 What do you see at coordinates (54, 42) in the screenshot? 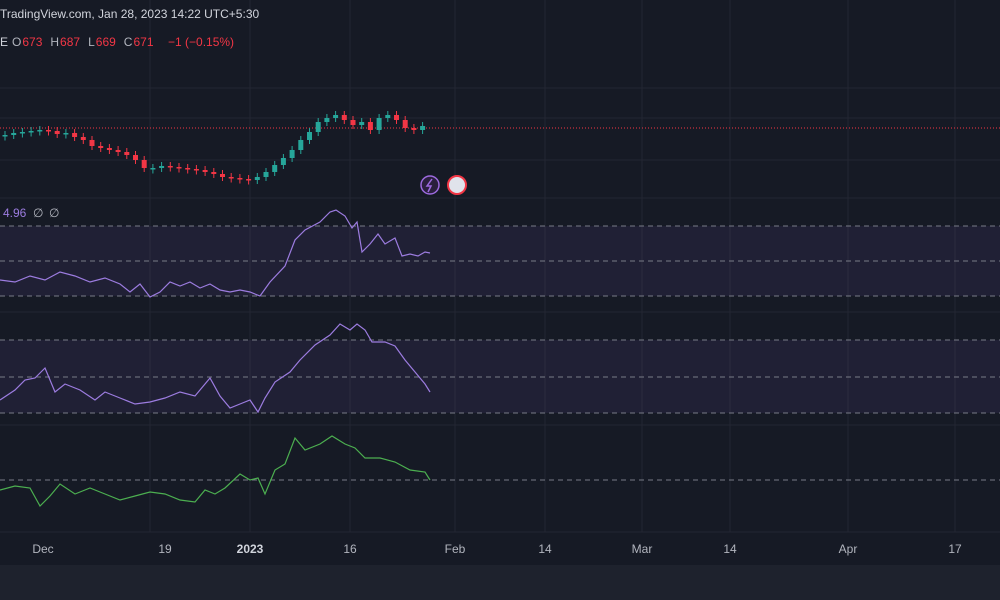
I see `ohlc-label: H` at bounding box center [54, 42].